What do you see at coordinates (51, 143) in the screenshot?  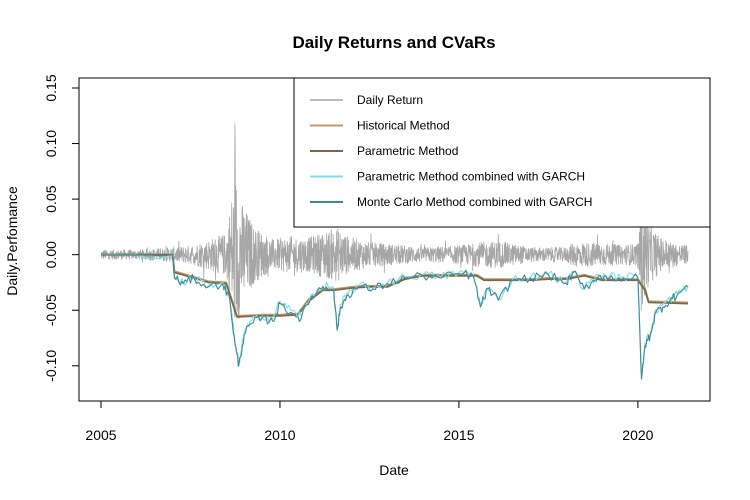 I see `y-tick-label: 0.10` at bounding box center [51, 143].